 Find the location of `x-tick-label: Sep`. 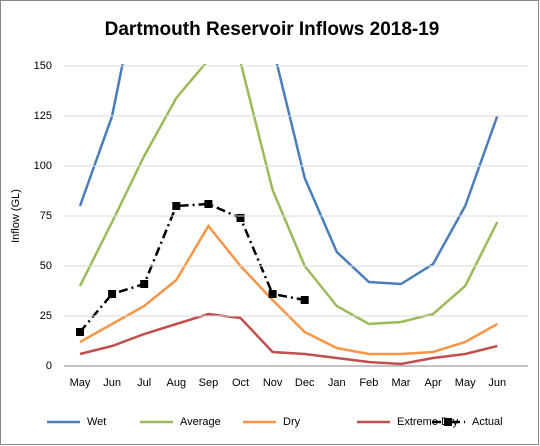

x-tick-label: Sep is located at coordinates (209, 383).